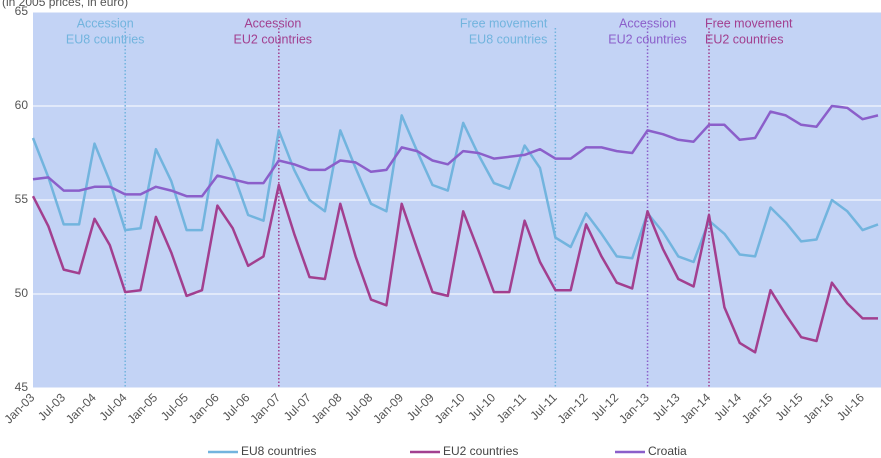 The height and width of the screenshot is (458, 881). I want to click on y-tick-label: 60, so click(22, 105).